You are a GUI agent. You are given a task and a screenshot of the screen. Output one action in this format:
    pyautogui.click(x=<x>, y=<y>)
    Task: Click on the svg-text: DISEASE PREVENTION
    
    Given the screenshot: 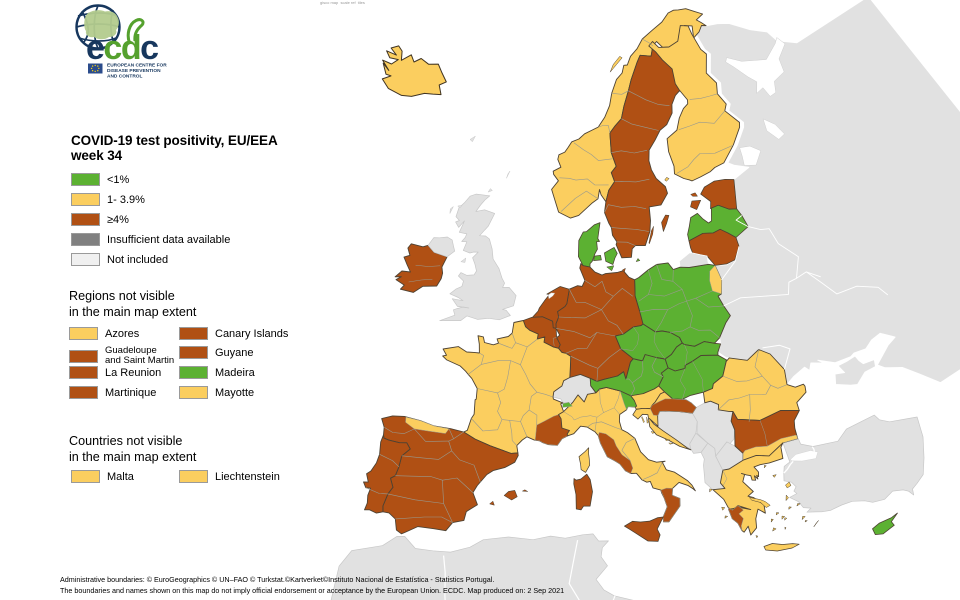 What is the action you would take?
    pyautogui.click(x=134, y=71)
    